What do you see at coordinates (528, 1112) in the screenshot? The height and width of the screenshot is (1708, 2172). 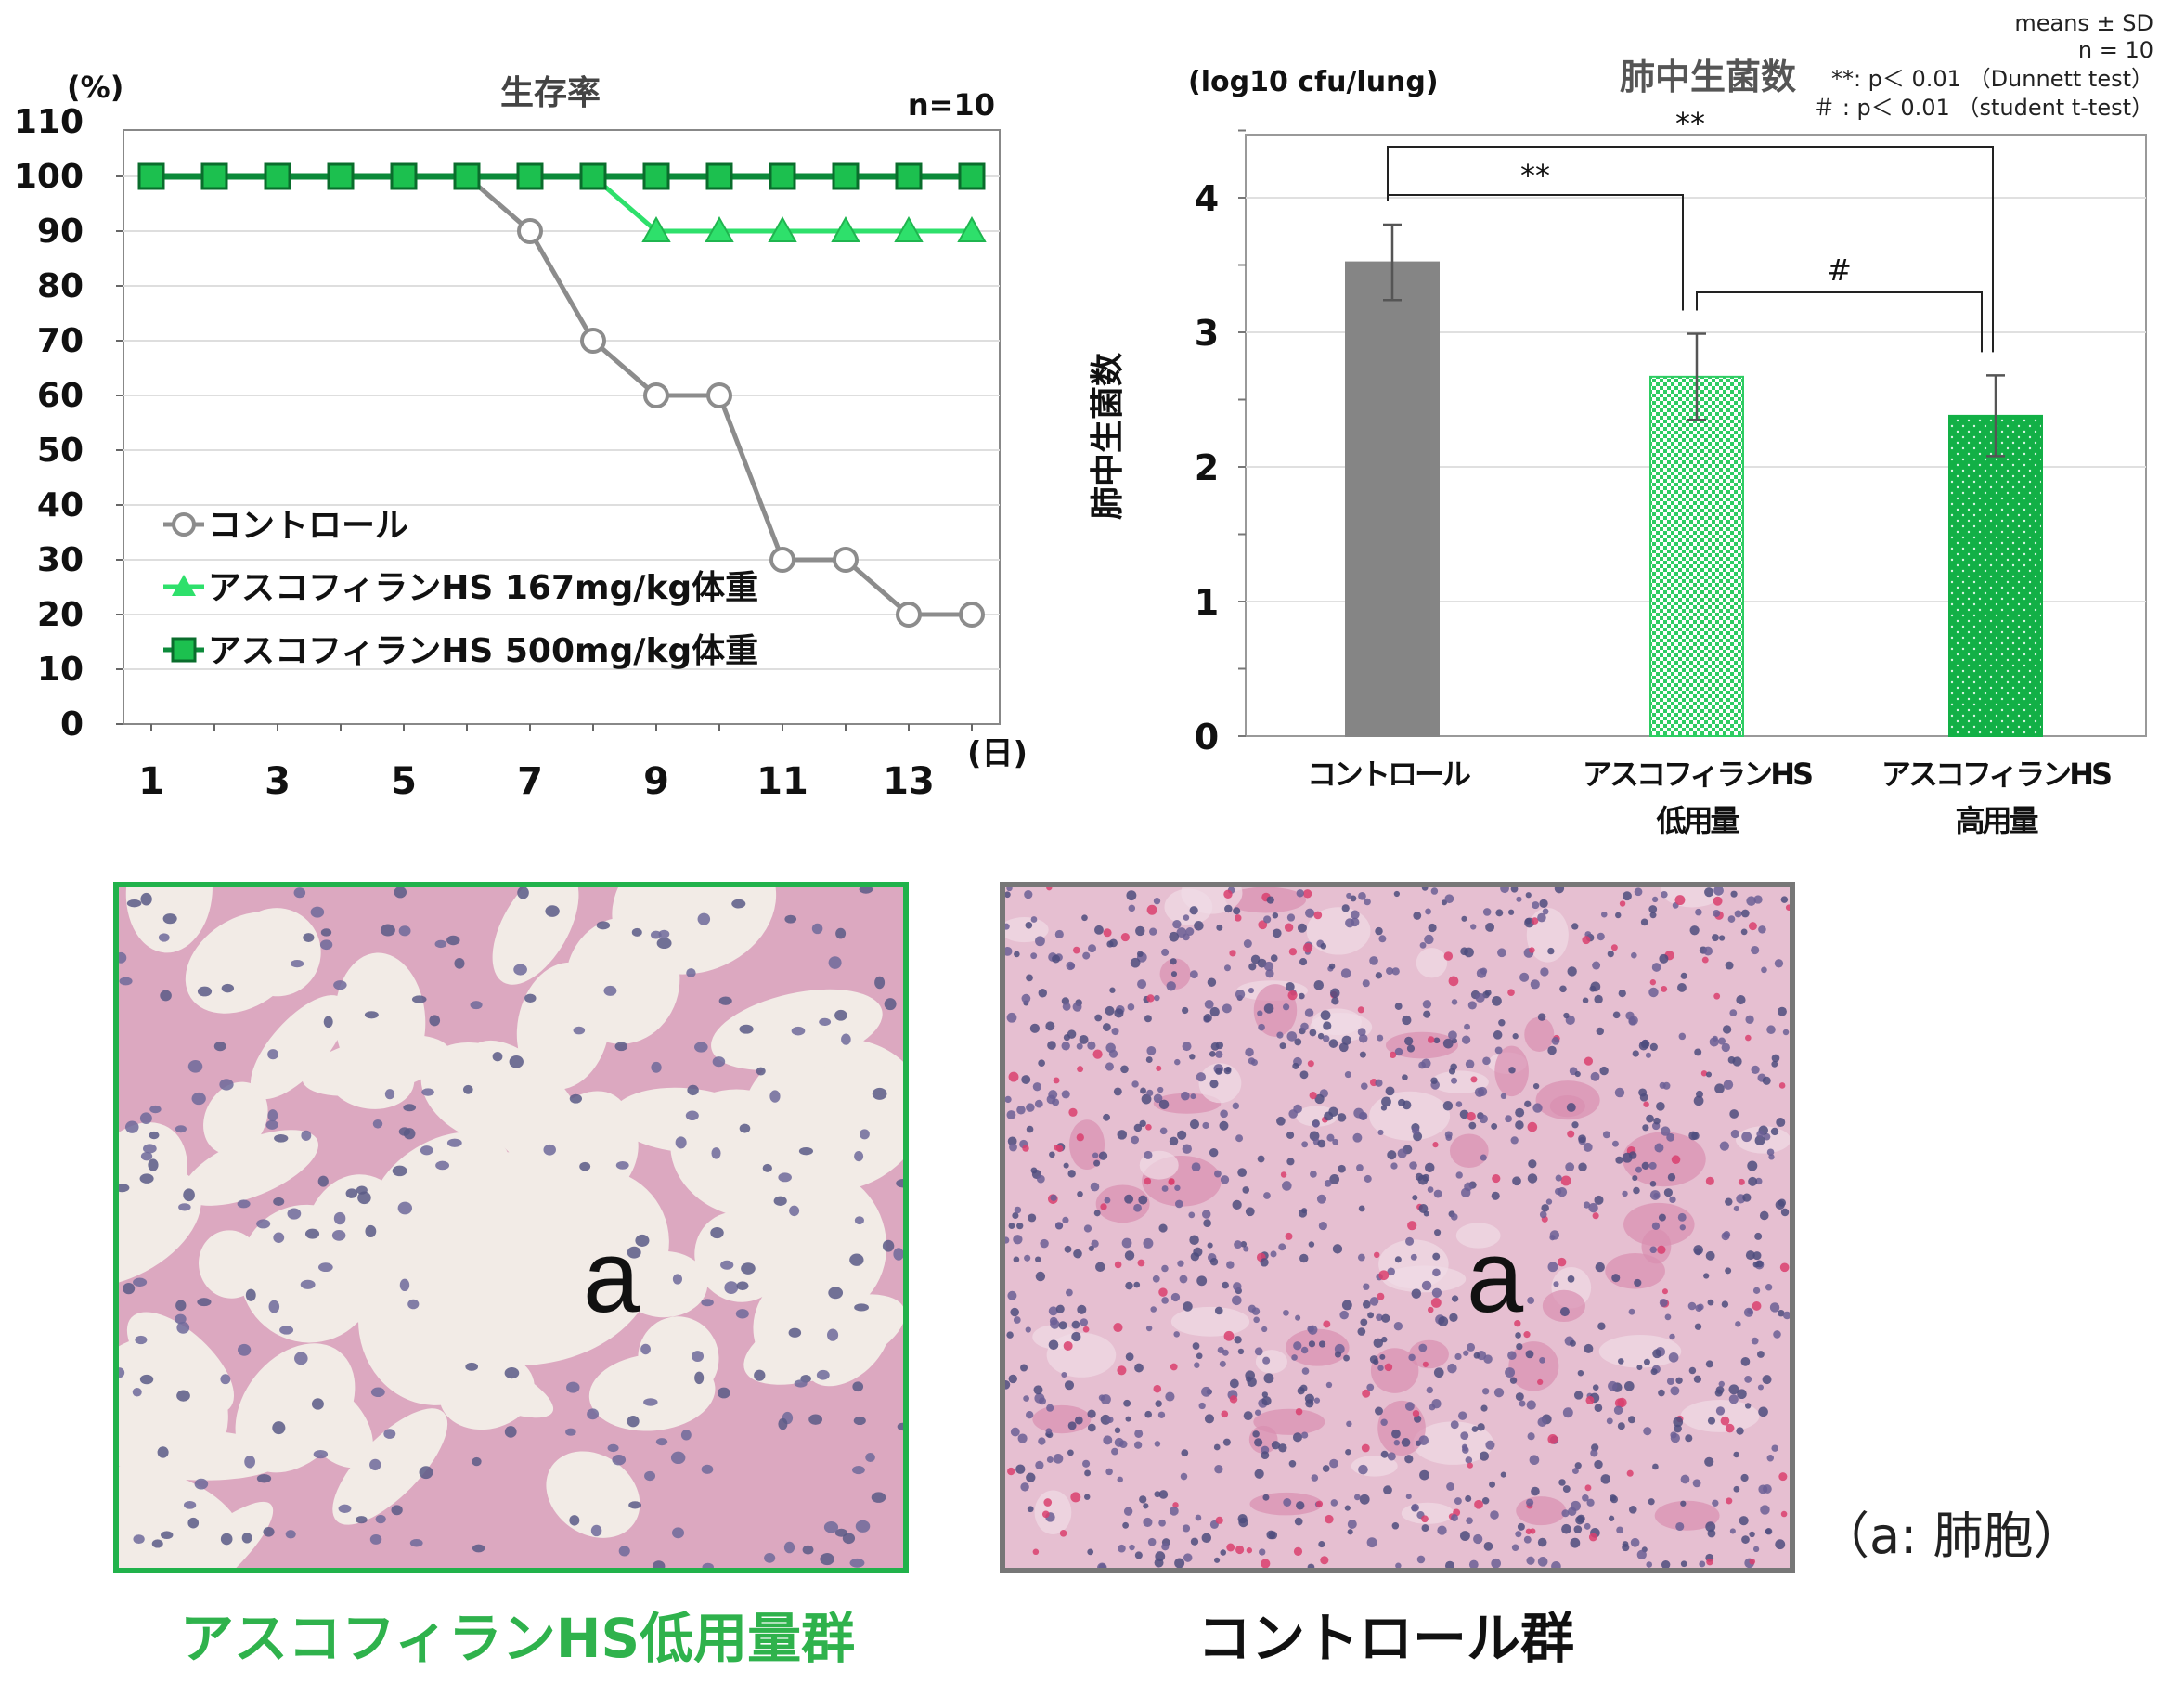 I see `alveolar-space` at bounding box center [528, 1112].